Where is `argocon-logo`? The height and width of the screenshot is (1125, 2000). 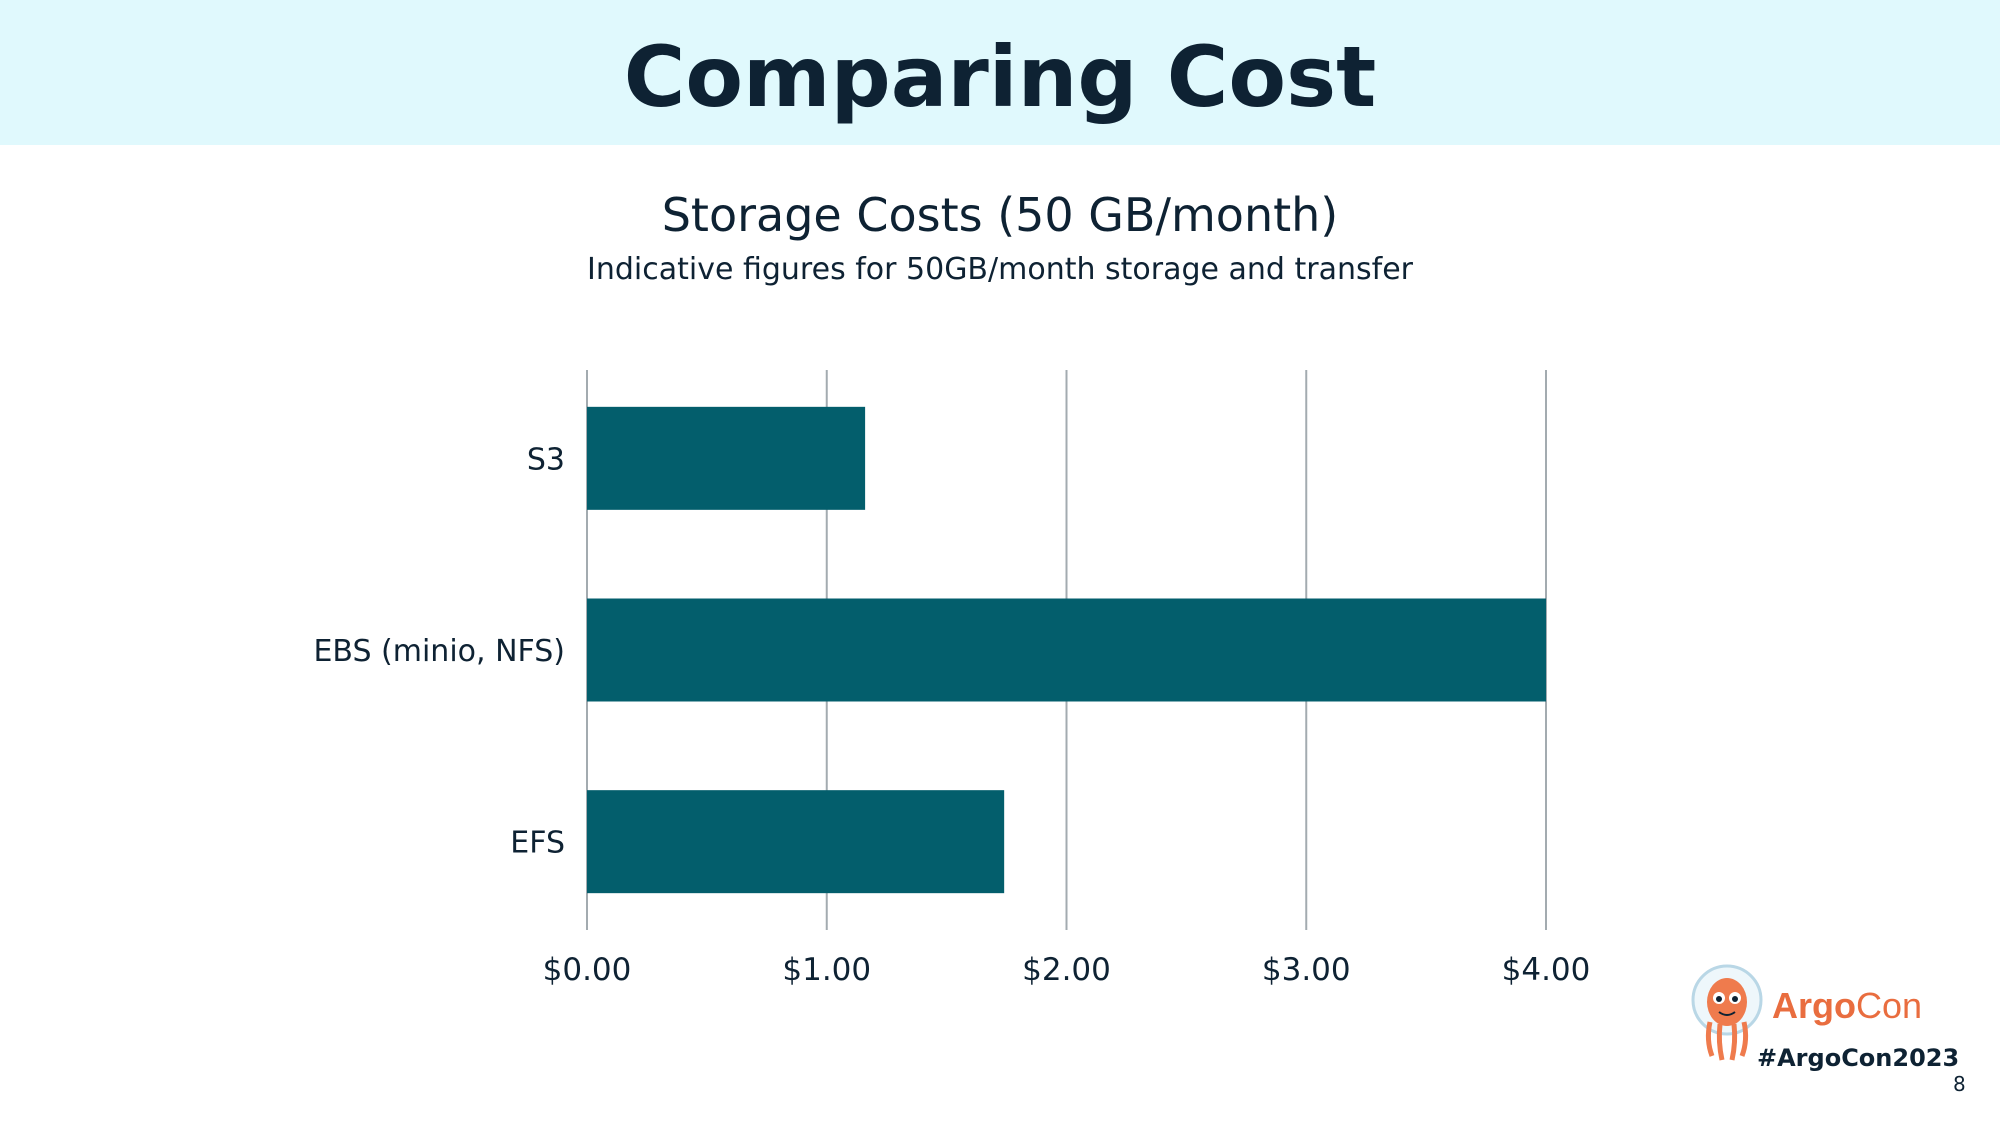 argocon-logo is located at coordinates (1727, 1012).